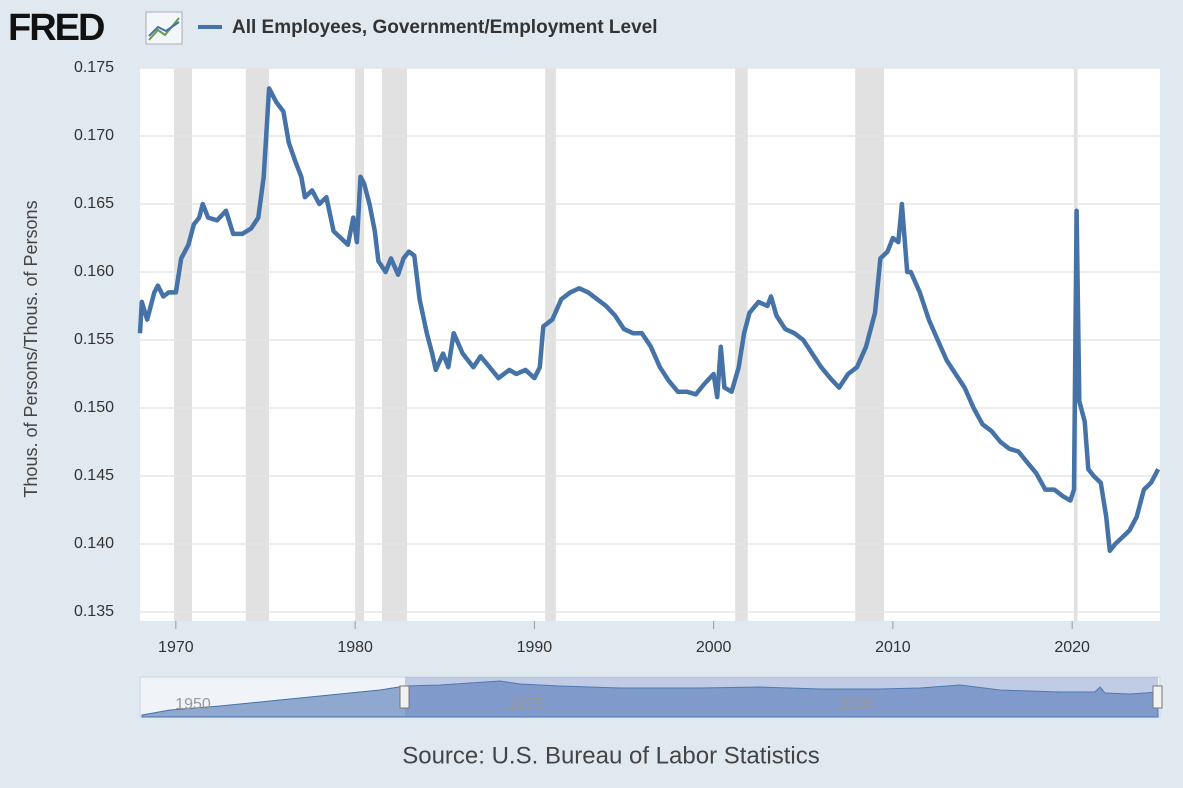 The width and height of the screenshot is (1183, 788). I want to click on x-tick-label: 1990, so click(535, 647).